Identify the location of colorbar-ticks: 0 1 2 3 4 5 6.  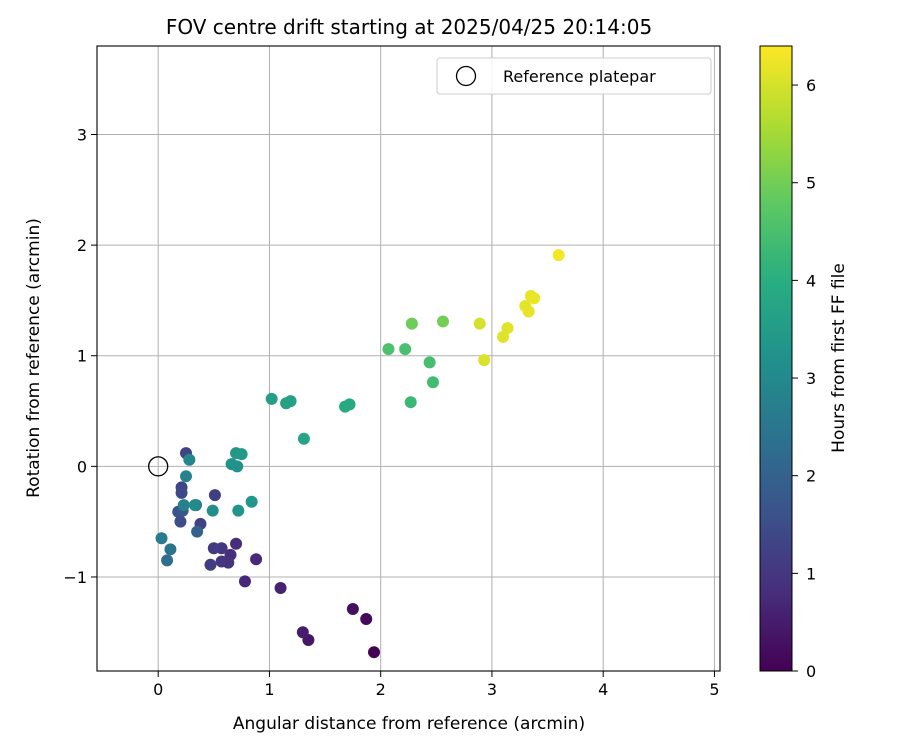
(804, 378).